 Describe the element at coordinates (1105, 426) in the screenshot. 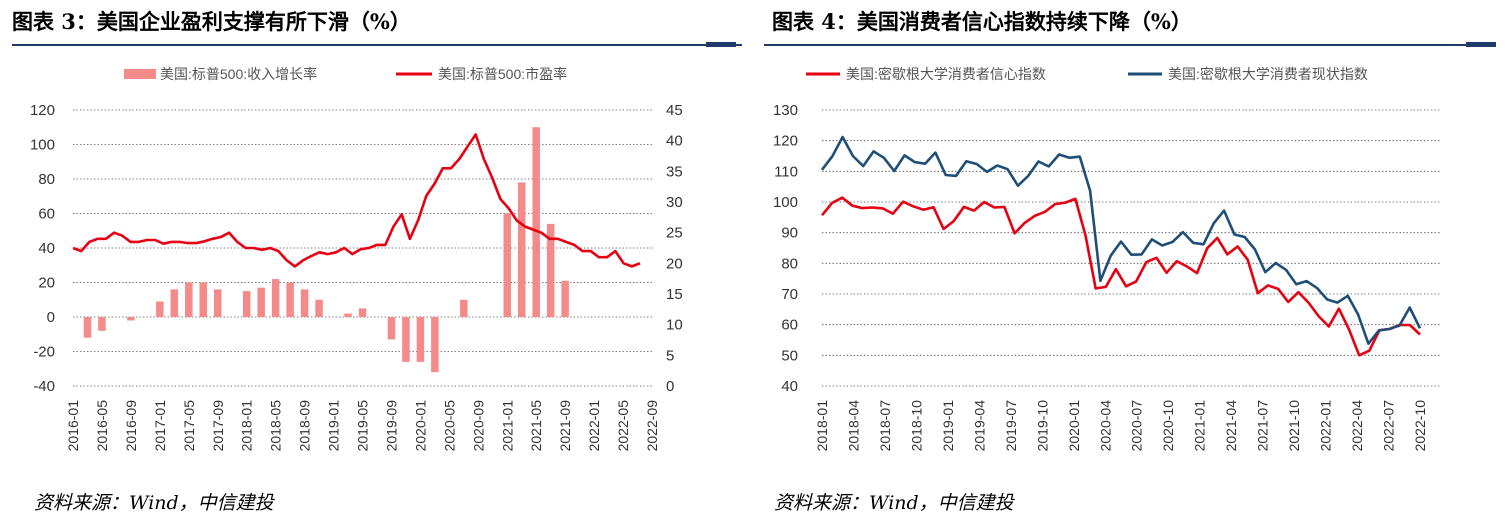

I see `x-tick-label: 2020-04` at that location.